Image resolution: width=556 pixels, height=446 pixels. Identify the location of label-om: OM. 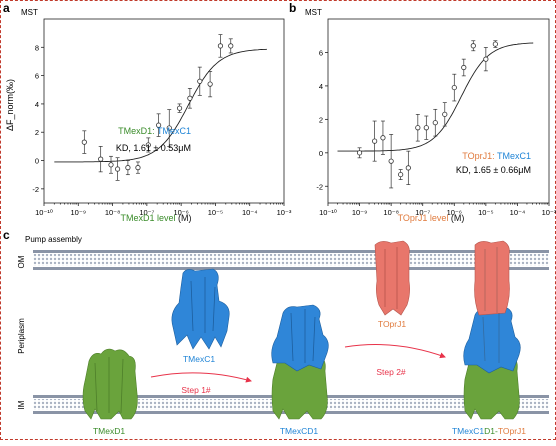
(21, 261).